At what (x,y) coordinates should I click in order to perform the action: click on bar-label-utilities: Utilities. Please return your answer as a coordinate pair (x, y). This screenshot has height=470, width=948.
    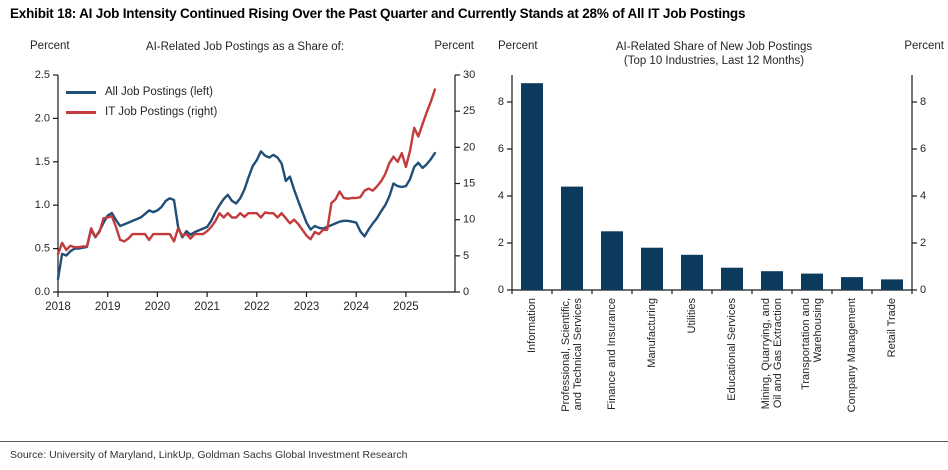
    Looking at the image, I should click on (692, 316).